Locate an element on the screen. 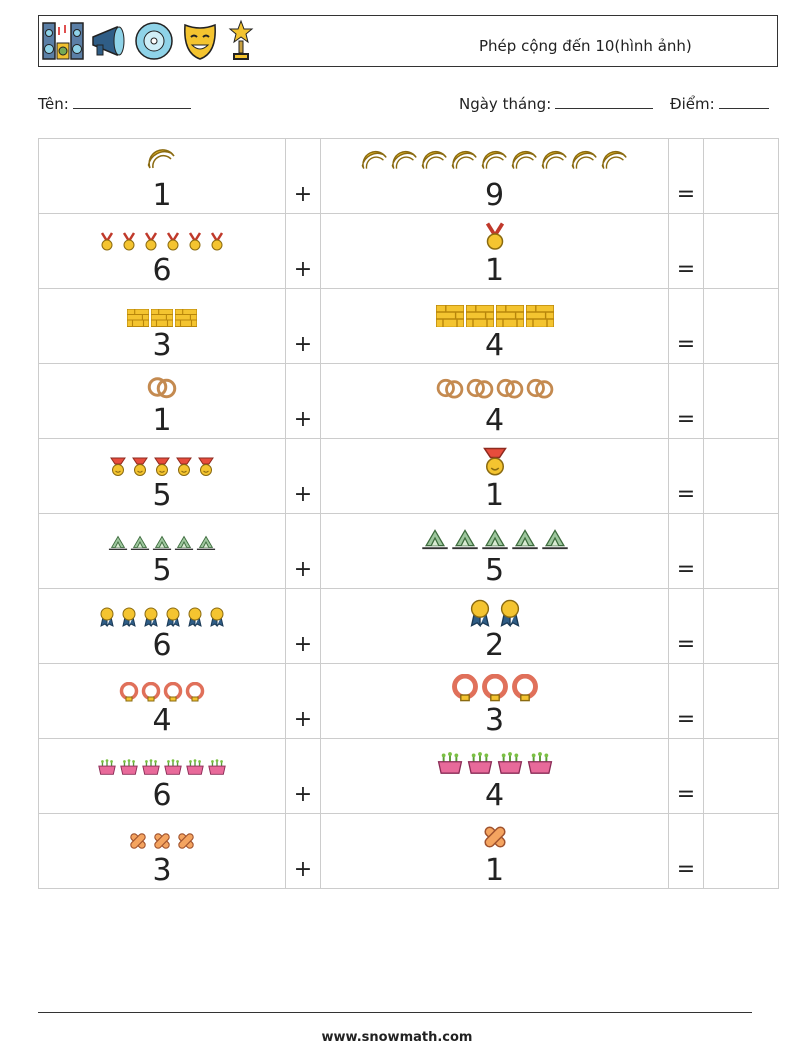 The image size is (794, 1053). score-field: Điểm: is located at coordinates (719, 103).